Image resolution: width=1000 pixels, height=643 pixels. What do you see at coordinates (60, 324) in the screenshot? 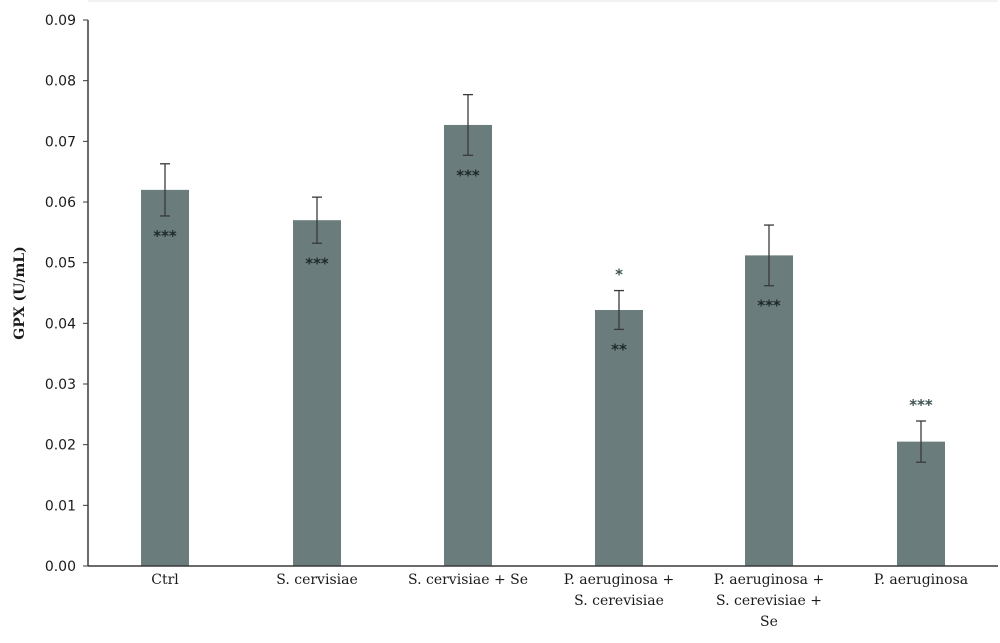
I see `y-tick-label: 0.04` at bounding box center [60, 324].